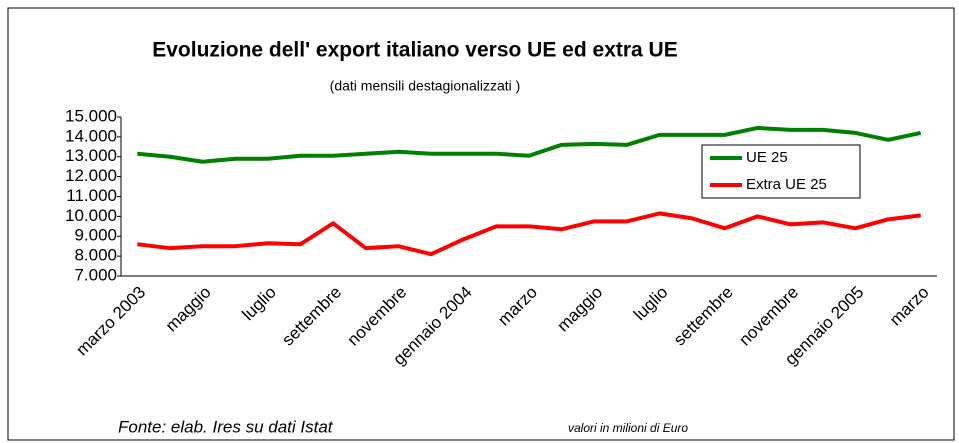 This screenshot has height=443, width=959. I want to click on chart-subtitle: (dati mensili destagionalizzati ), so click(425, 86).